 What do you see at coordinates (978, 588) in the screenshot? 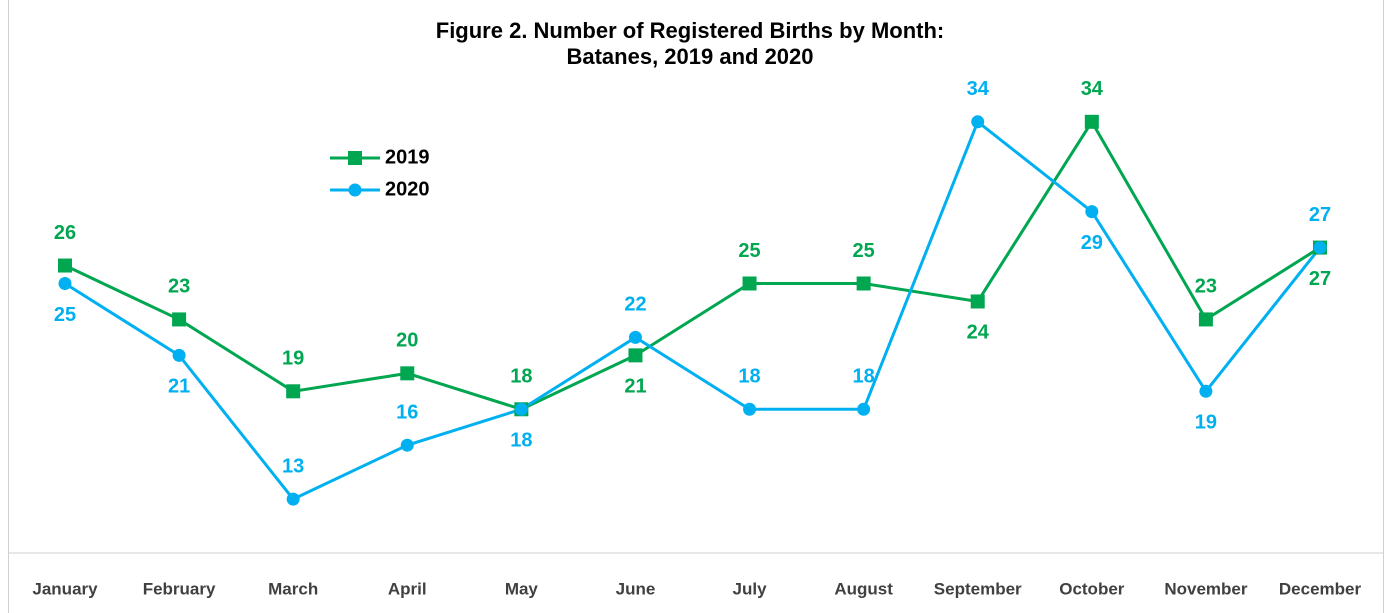
I see `x-tick-label: September` at bounding box center [978, 588].